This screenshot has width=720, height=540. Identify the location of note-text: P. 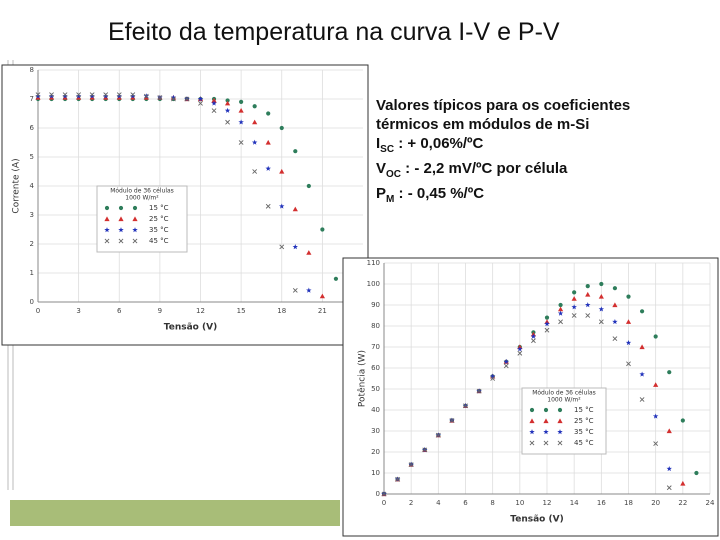
(381, 193).